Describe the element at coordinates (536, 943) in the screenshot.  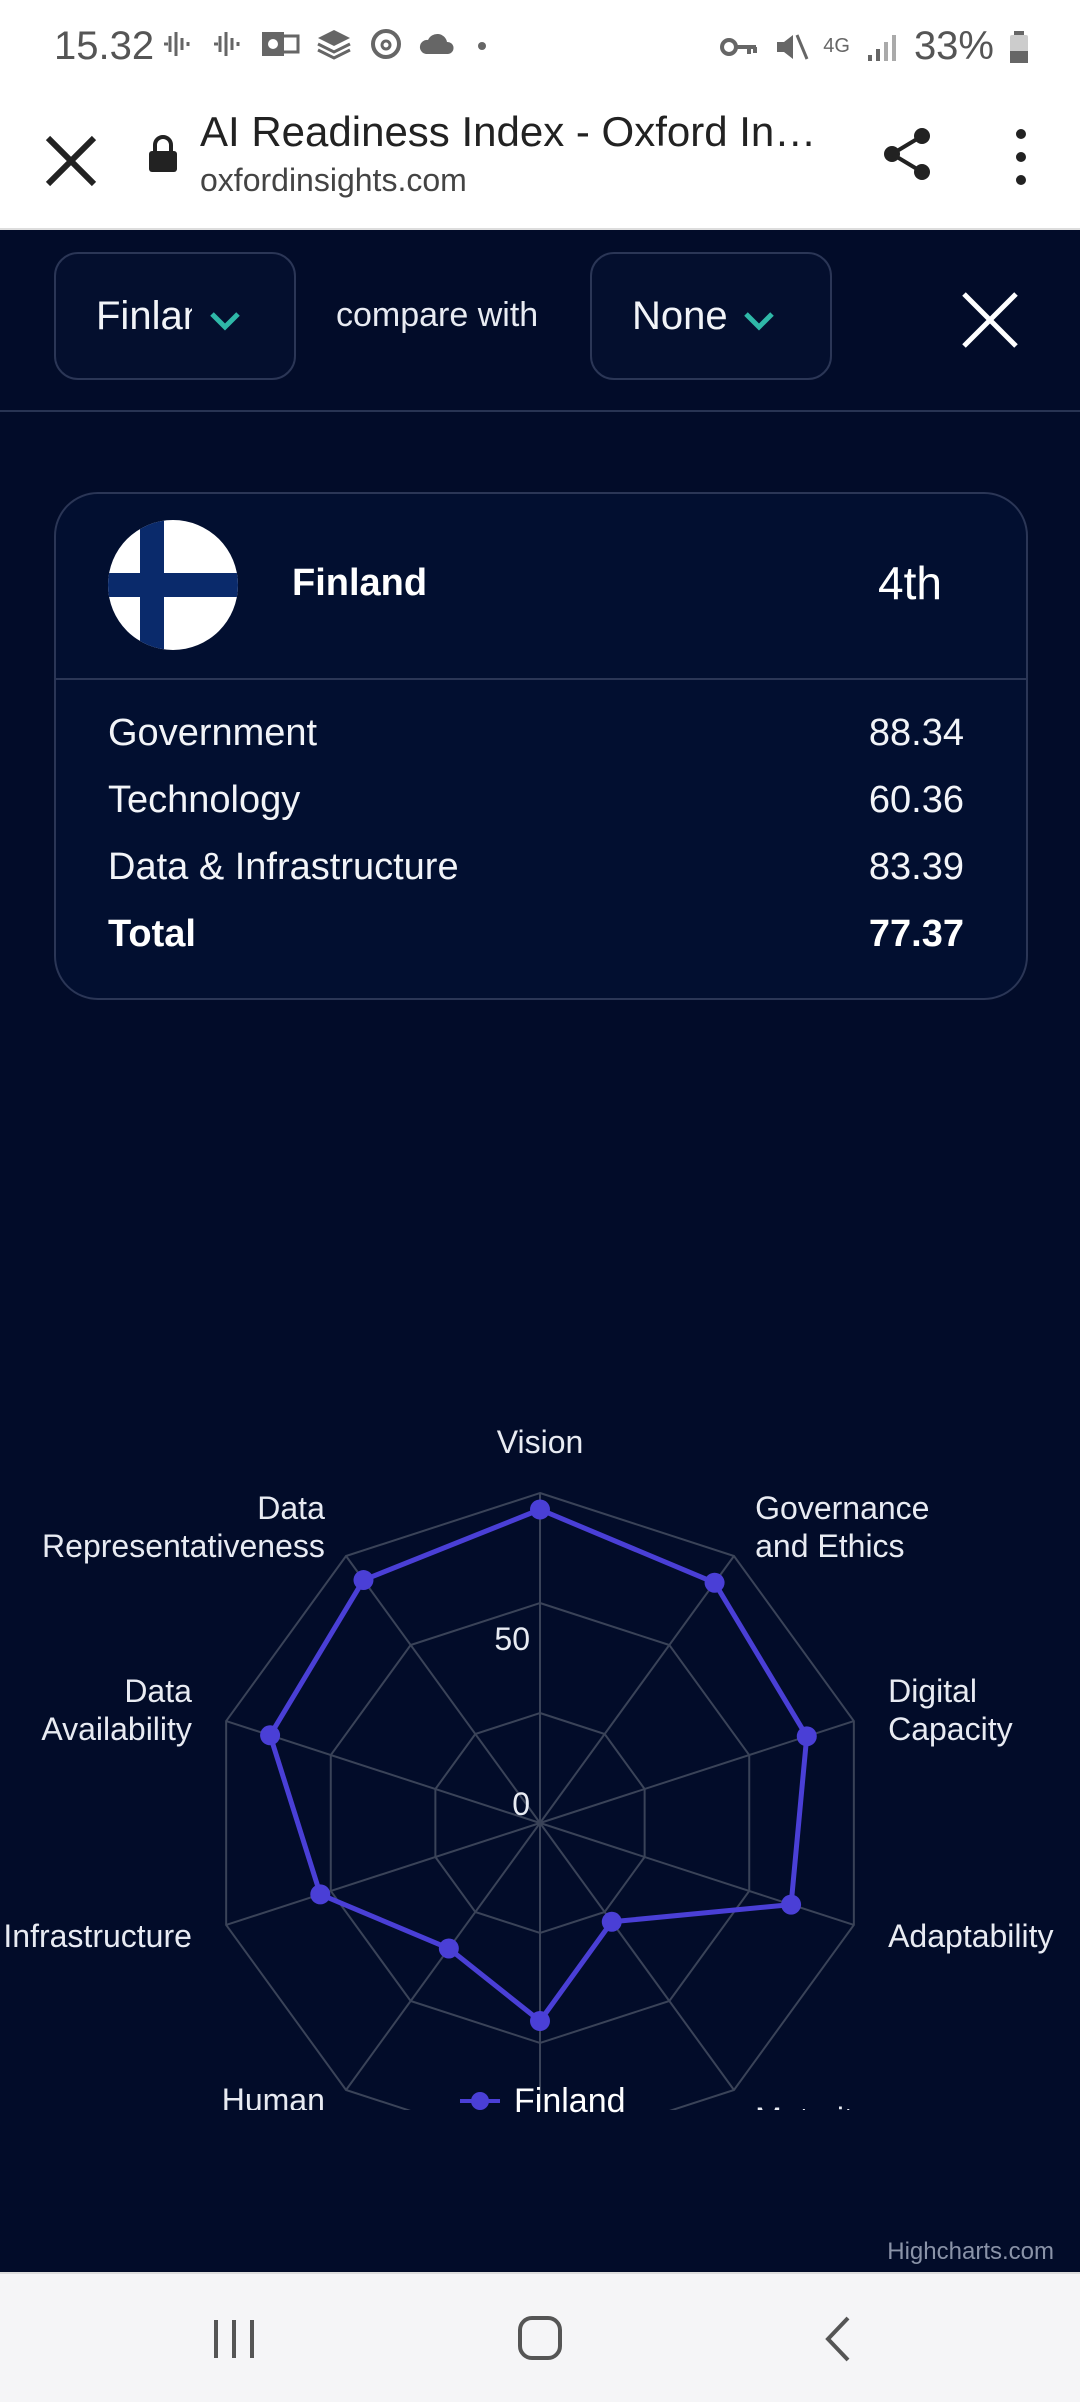
I see `metric-row-total: Total 77.37` at that location.